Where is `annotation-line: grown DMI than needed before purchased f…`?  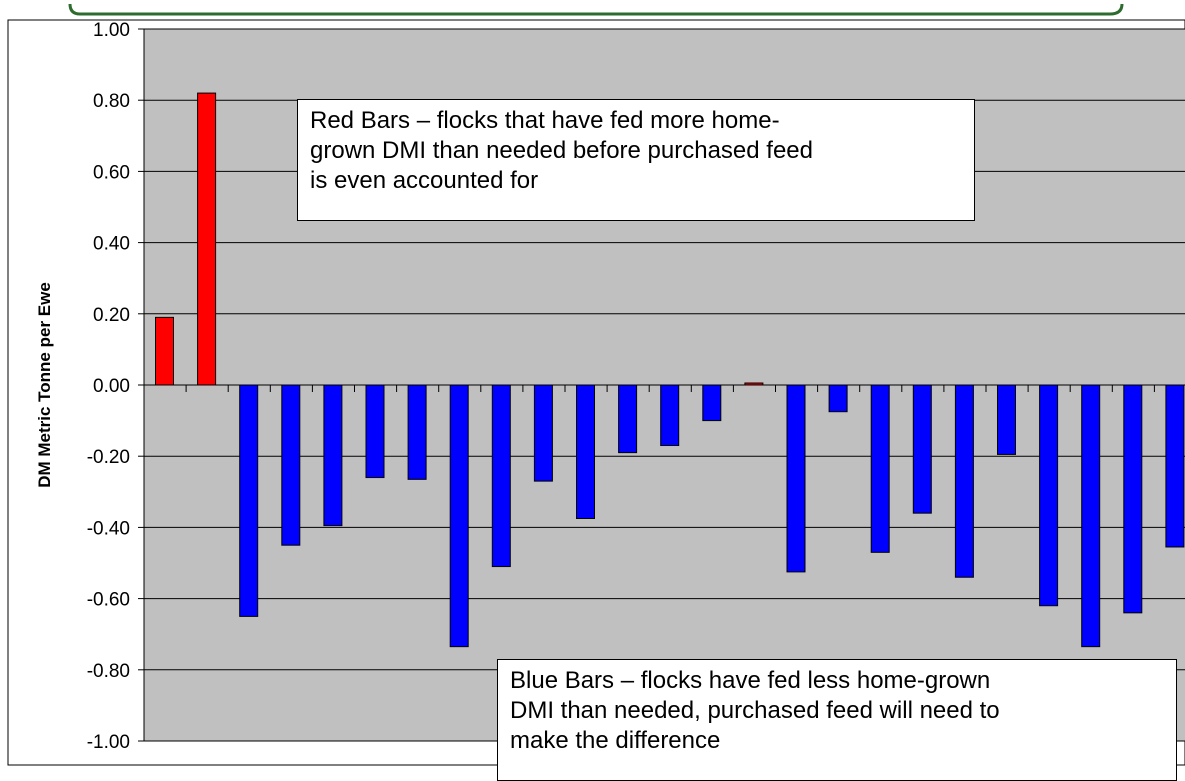 annotation-line: grown DMI than needed before purchased f… is located at coordinates (562, 150).